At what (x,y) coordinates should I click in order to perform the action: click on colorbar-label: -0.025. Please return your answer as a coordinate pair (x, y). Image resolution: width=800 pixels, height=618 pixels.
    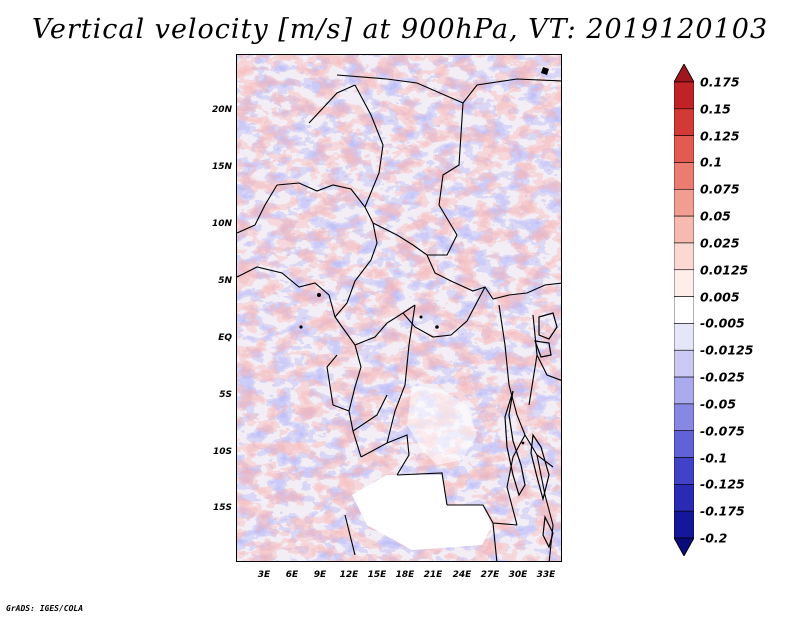
    Looking at the image, I should click on (722, 377).